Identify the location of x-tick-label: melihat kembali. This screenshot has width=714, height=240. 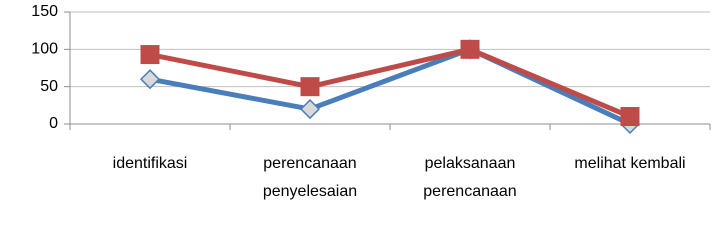
(629, 163).